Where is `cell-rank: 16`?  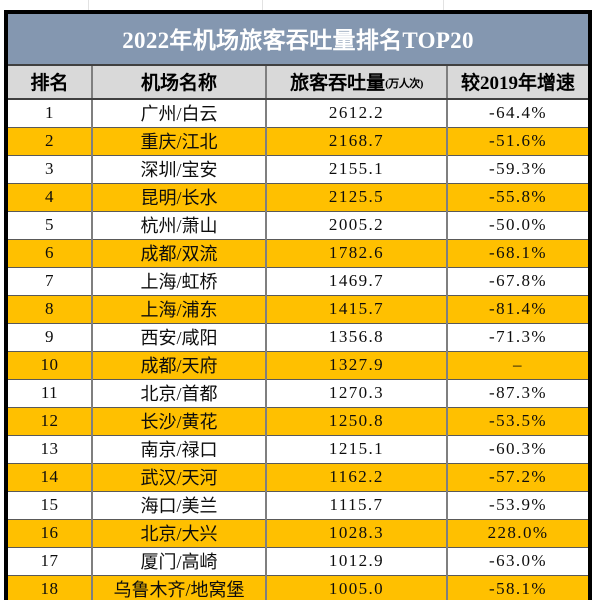 cell-rank: 16 is located at coordinates (50, 533).